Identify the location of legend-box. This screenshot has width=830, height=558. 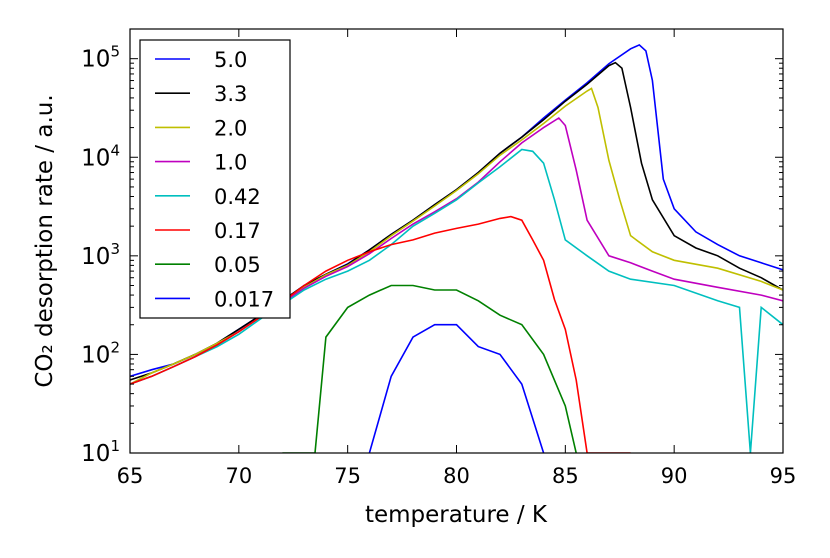
(215, 179).